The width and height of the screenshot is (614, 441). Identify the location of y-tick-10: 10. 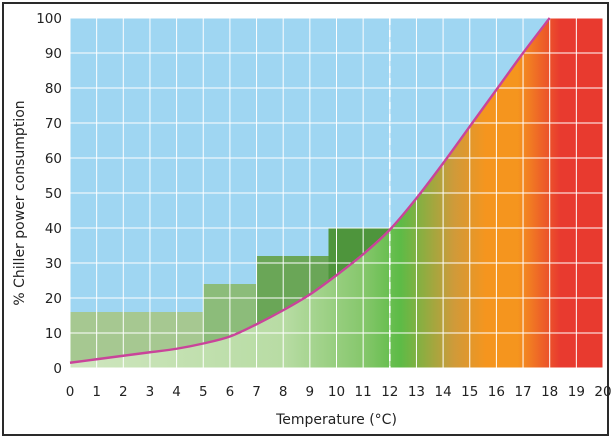
(53, 334).